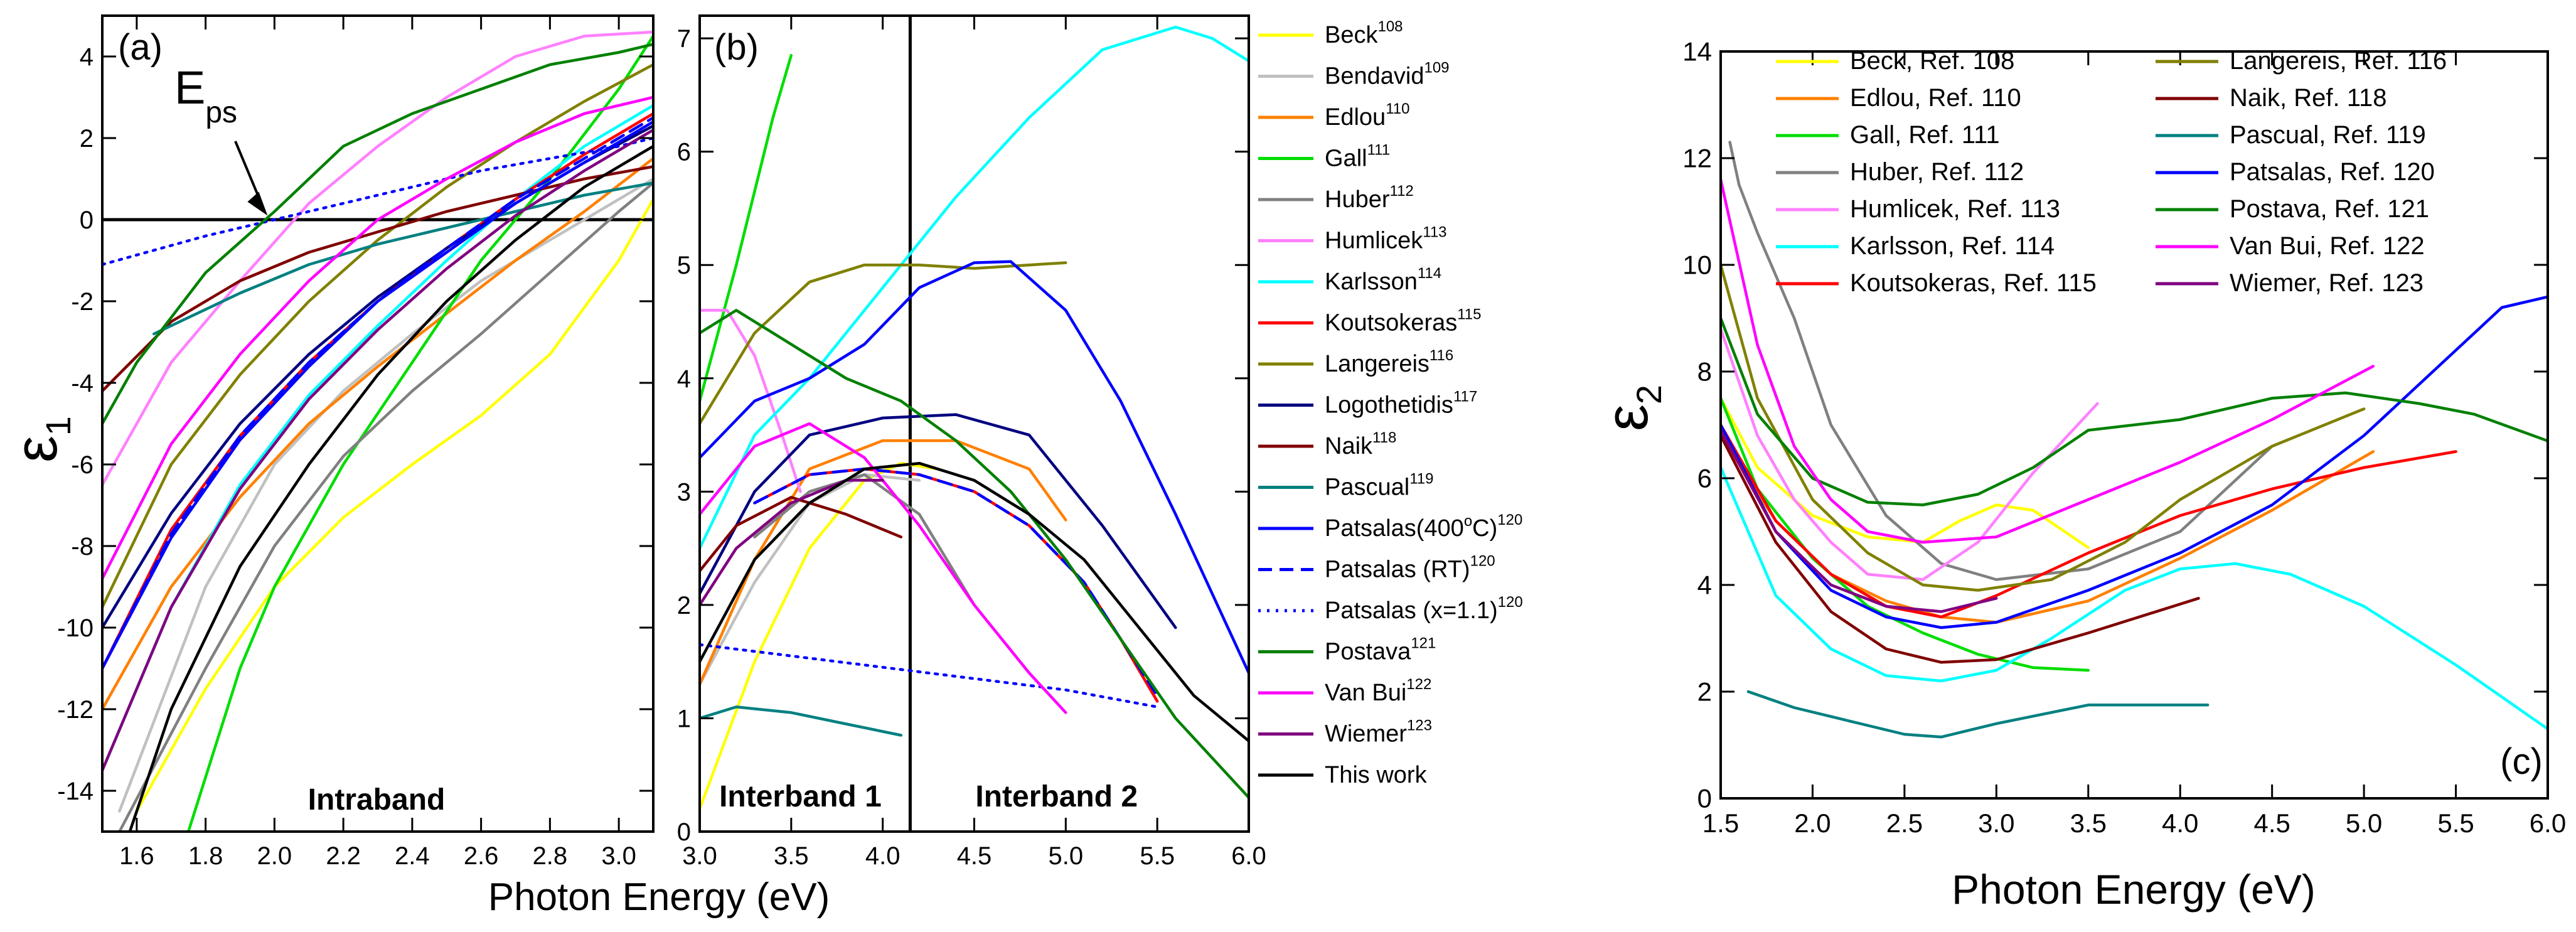 This screenshot has width=2576, height=932. Describe the element at coordinates (1468, 521) in the screenshot. I see `legend-degree-superscript: o` at that location.